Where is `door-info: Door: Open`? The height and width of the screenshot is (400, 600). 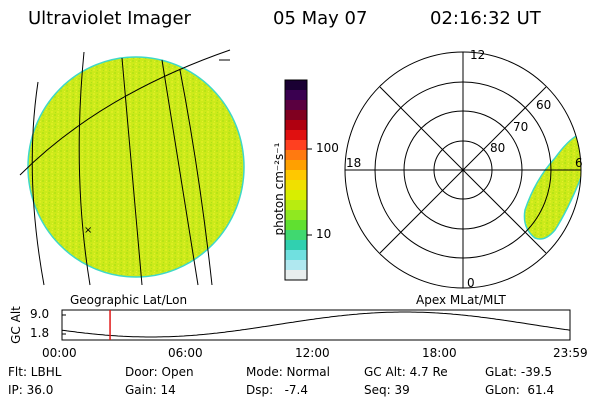 door-info: Door: Open is located at coordinates (159, 372).